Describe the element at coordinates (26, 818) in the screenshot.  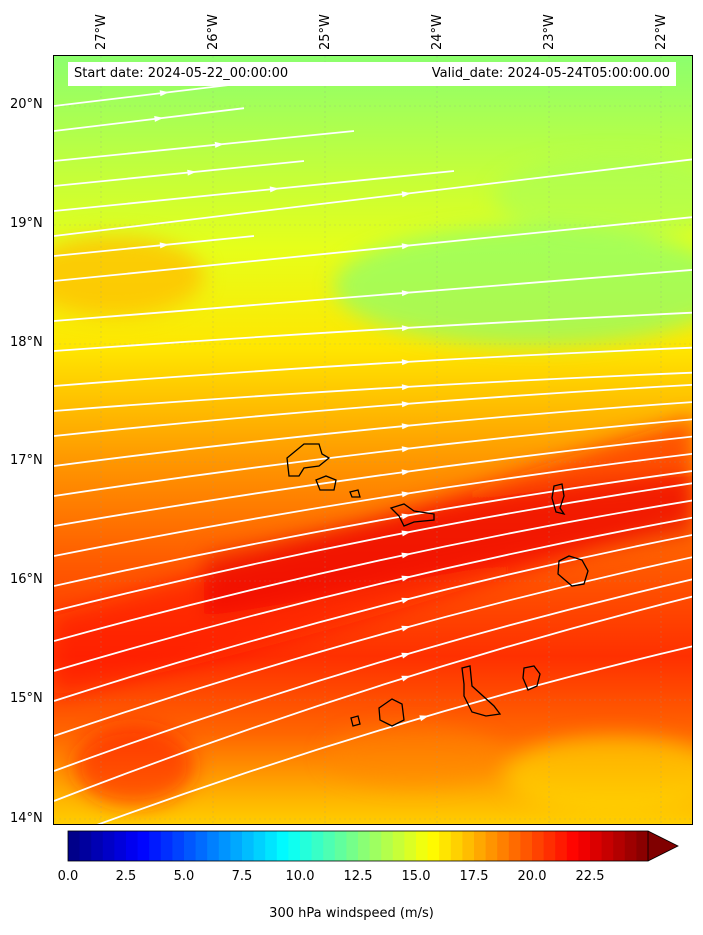
I see `lat-label-14n: 14°N` at that location.